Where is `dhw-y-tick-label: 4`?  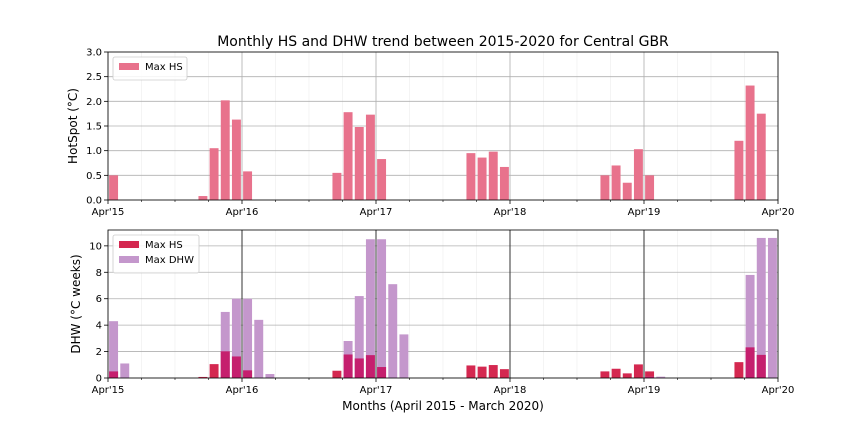
dhw-y-tick-label: 4 is located at coordinates (99, 326).